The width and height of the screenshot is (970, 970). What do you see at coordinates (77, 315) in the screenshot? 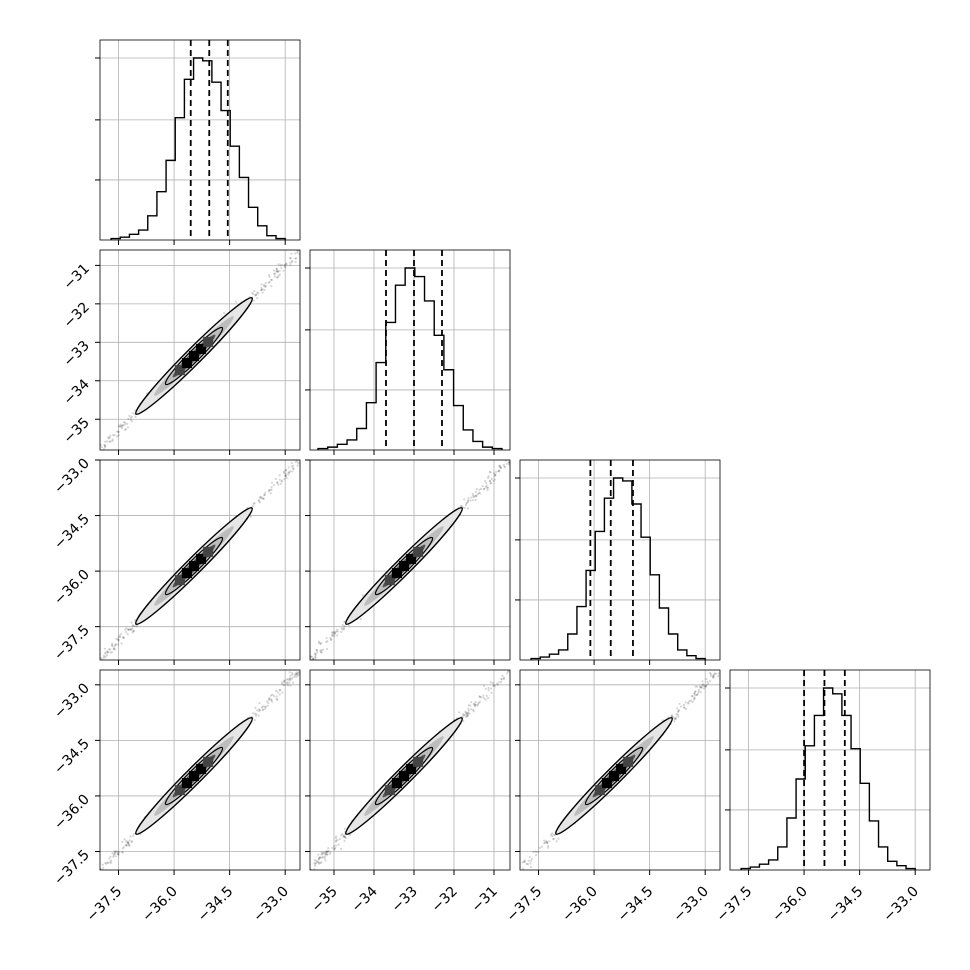
I see `y-tick-label: −32` at bounding box center [77, 315].